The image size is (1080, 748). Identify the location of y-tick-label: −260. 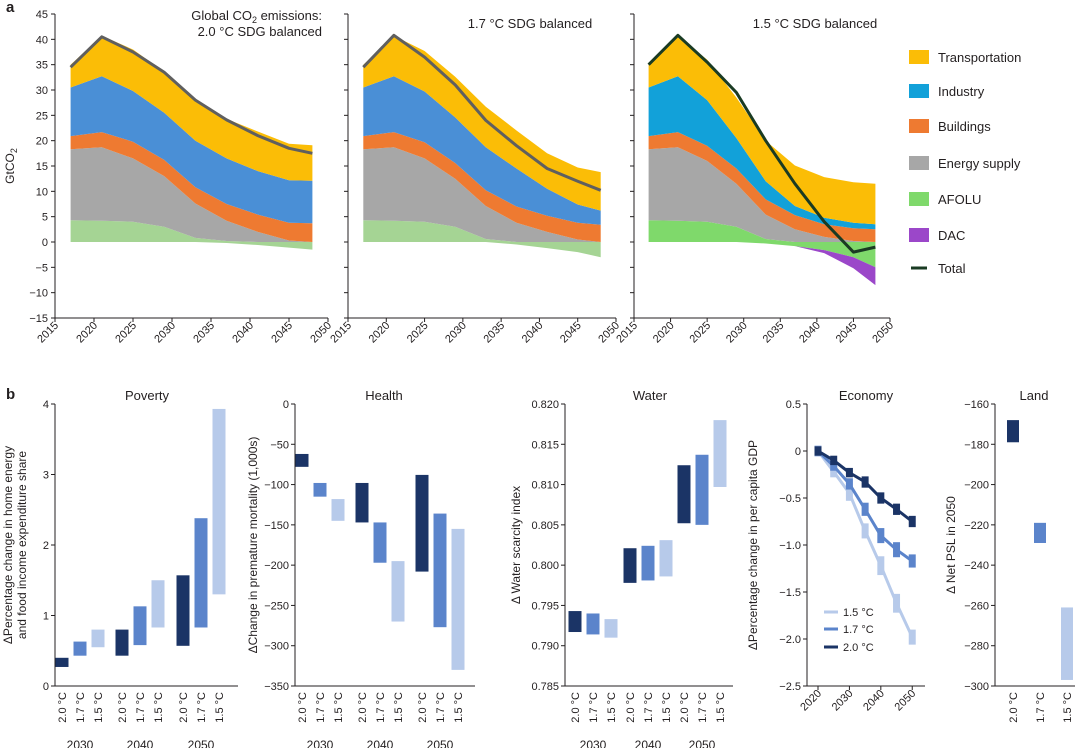
(976, 606).